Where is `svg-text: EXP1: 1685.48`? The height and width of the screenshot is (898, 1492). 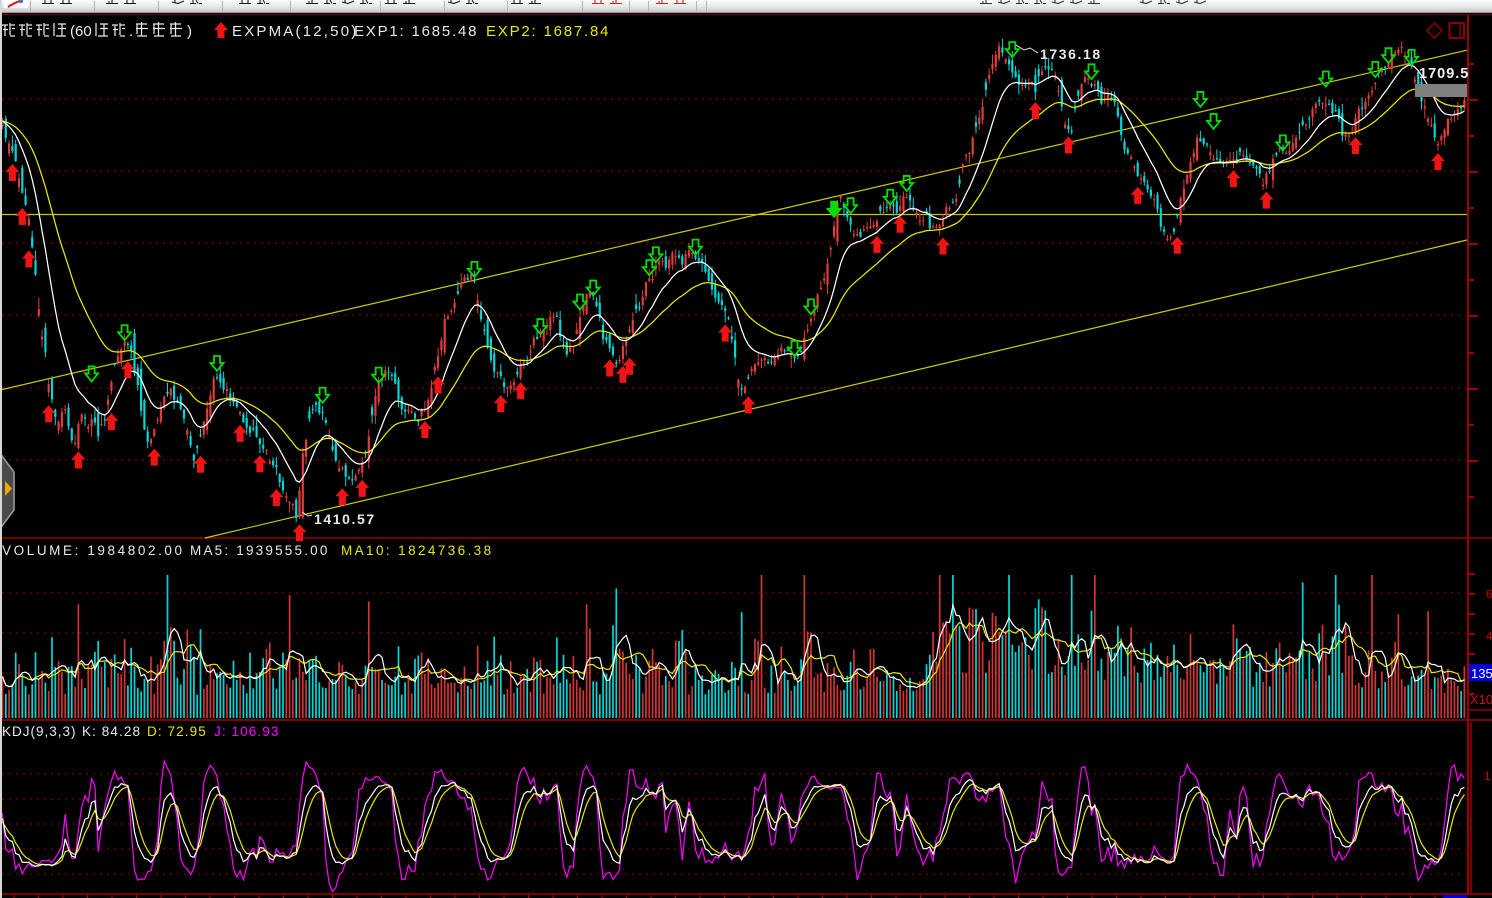 svg-text: EXP1: 1685.48 is located at coordinates (416, 31).